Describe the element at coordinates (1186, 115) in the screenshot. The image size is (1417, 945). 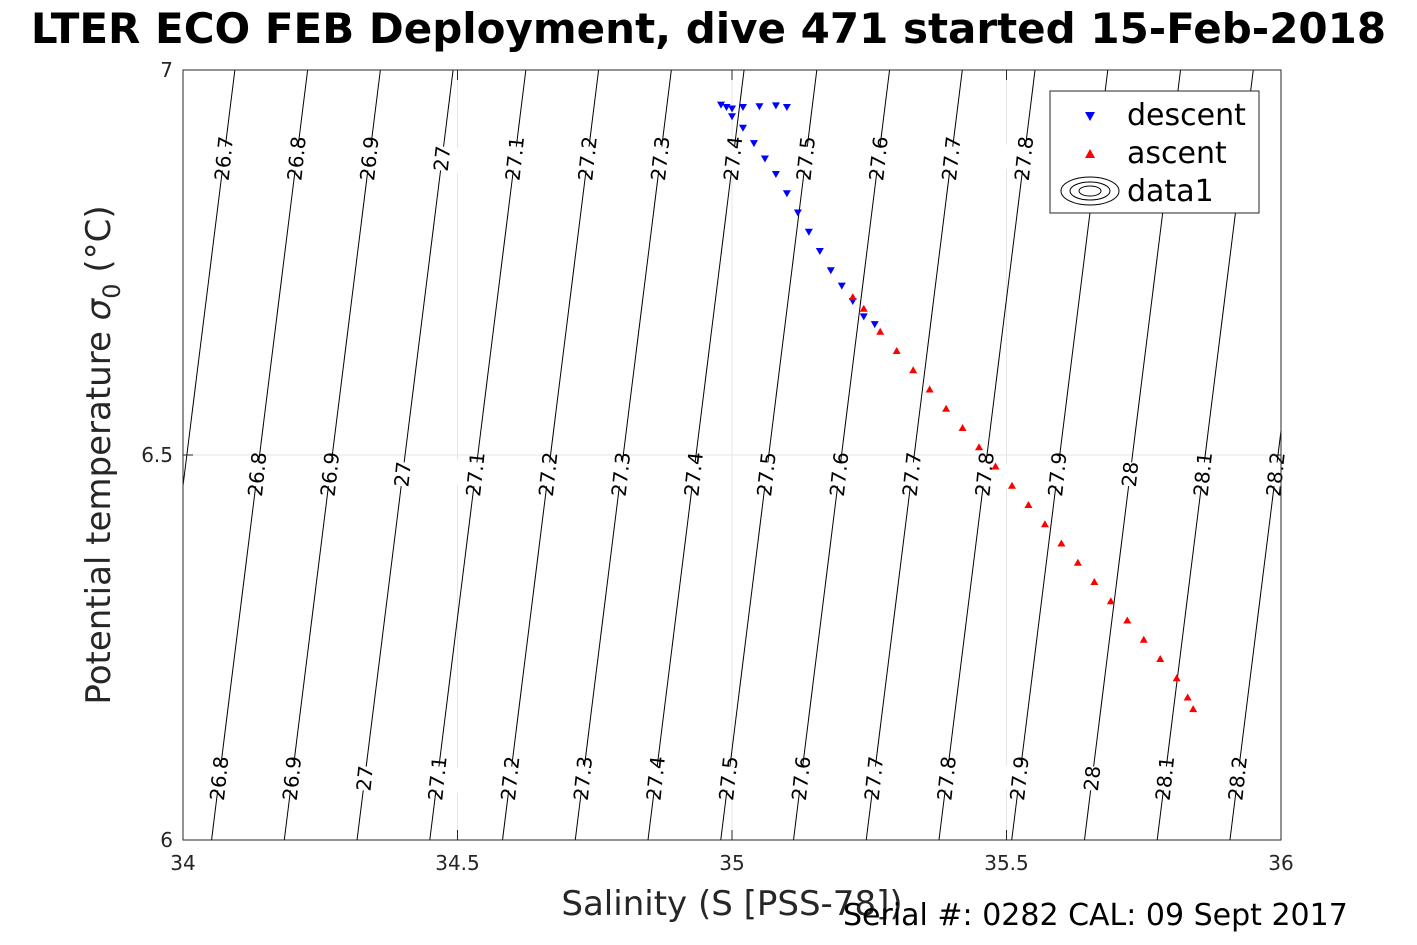
I see `legend-descent-label: descent` at that location.